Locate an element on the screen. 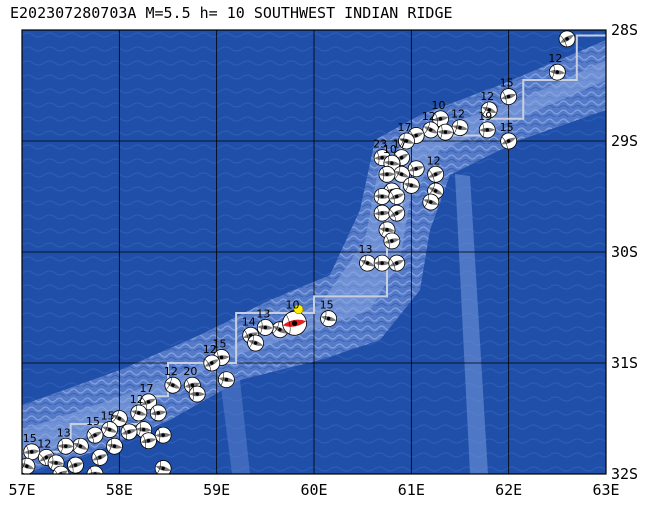 Image resolution: width=648 pixels, height=505 pixels. longitude-labels: 57E 58E 59E 60E 61E 62E 63E is located at coordinates (313, 490).